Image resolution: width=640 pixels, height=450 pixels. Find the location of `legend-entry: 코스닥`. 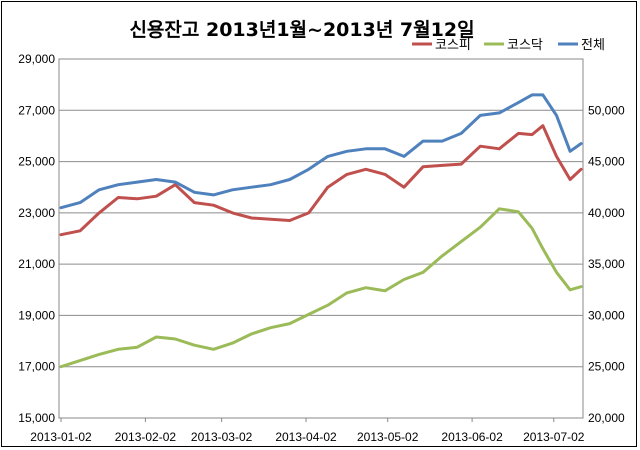

legend-entry: 코스닥 is located at coordinates (525, 45).